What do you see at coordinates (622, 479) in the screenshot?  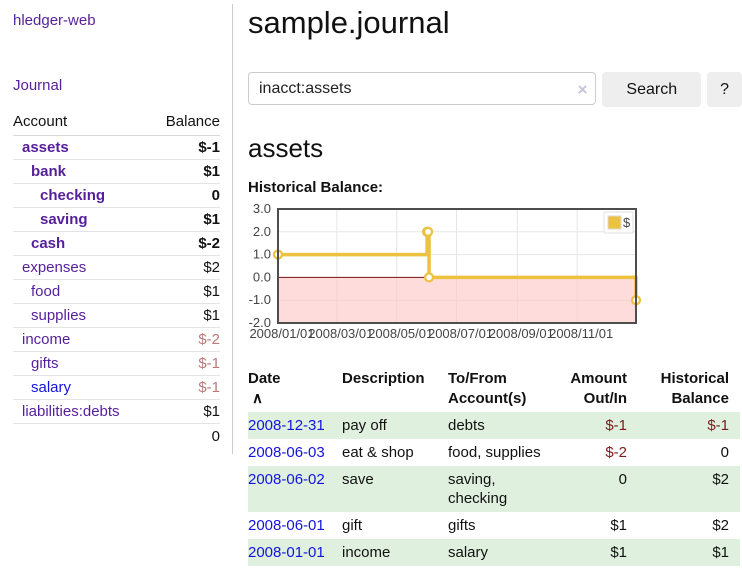 I see `transaction-amount: 0` at bounding box center [622, 479].